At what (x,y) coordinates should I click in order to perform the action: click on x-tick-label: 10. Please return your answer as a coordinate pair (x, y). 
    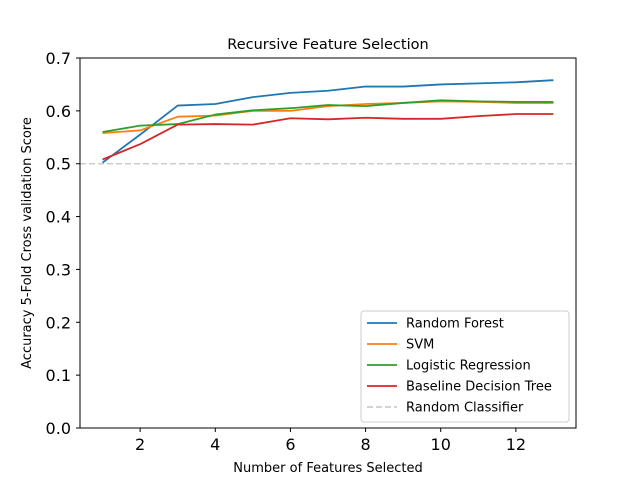
    Looking at the image, I should click on (441, 444).